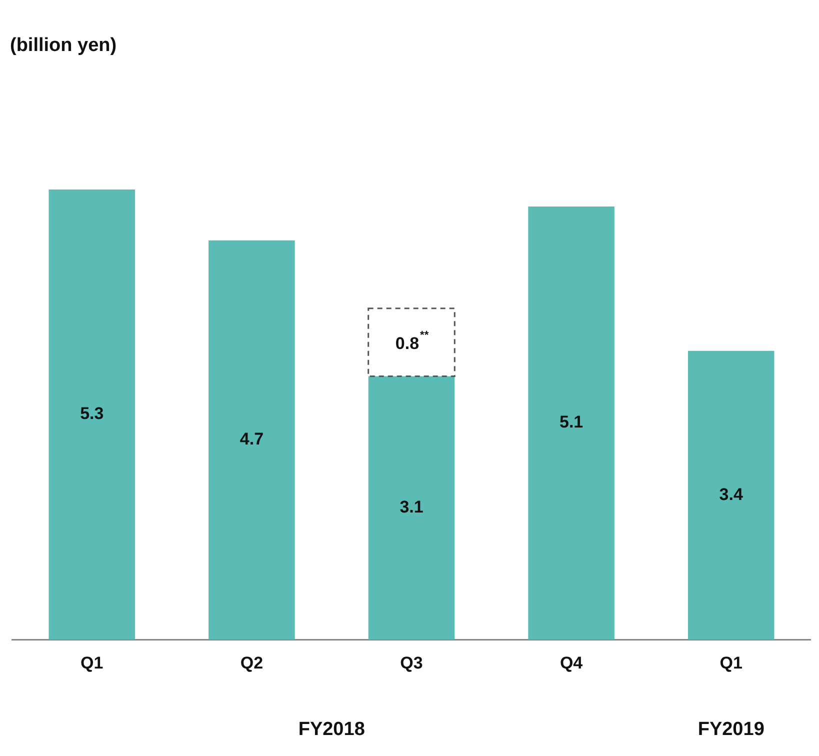 The width and height of the screenshot is (819, 756). What do you see at coordinates (331, 729) in the screenshot?
I see `text: FY2018` at bounding box center [331, 729].